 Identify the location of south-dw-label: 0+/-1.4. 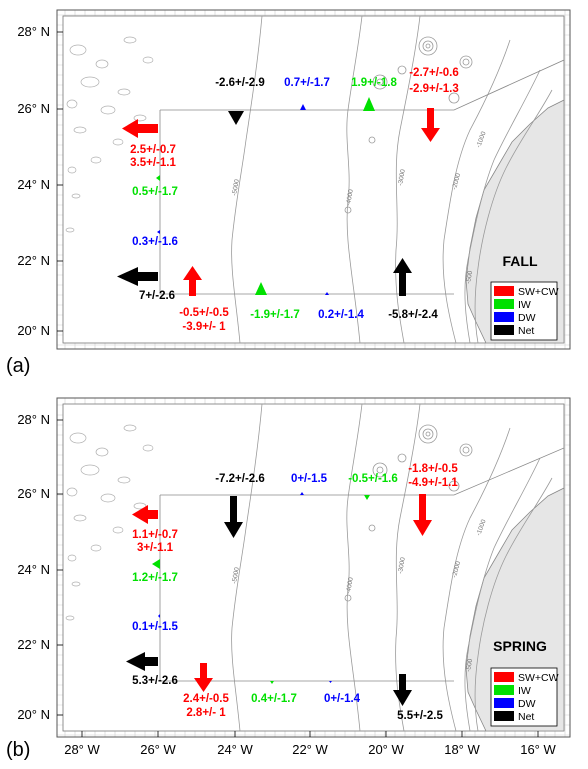
(342, 699).